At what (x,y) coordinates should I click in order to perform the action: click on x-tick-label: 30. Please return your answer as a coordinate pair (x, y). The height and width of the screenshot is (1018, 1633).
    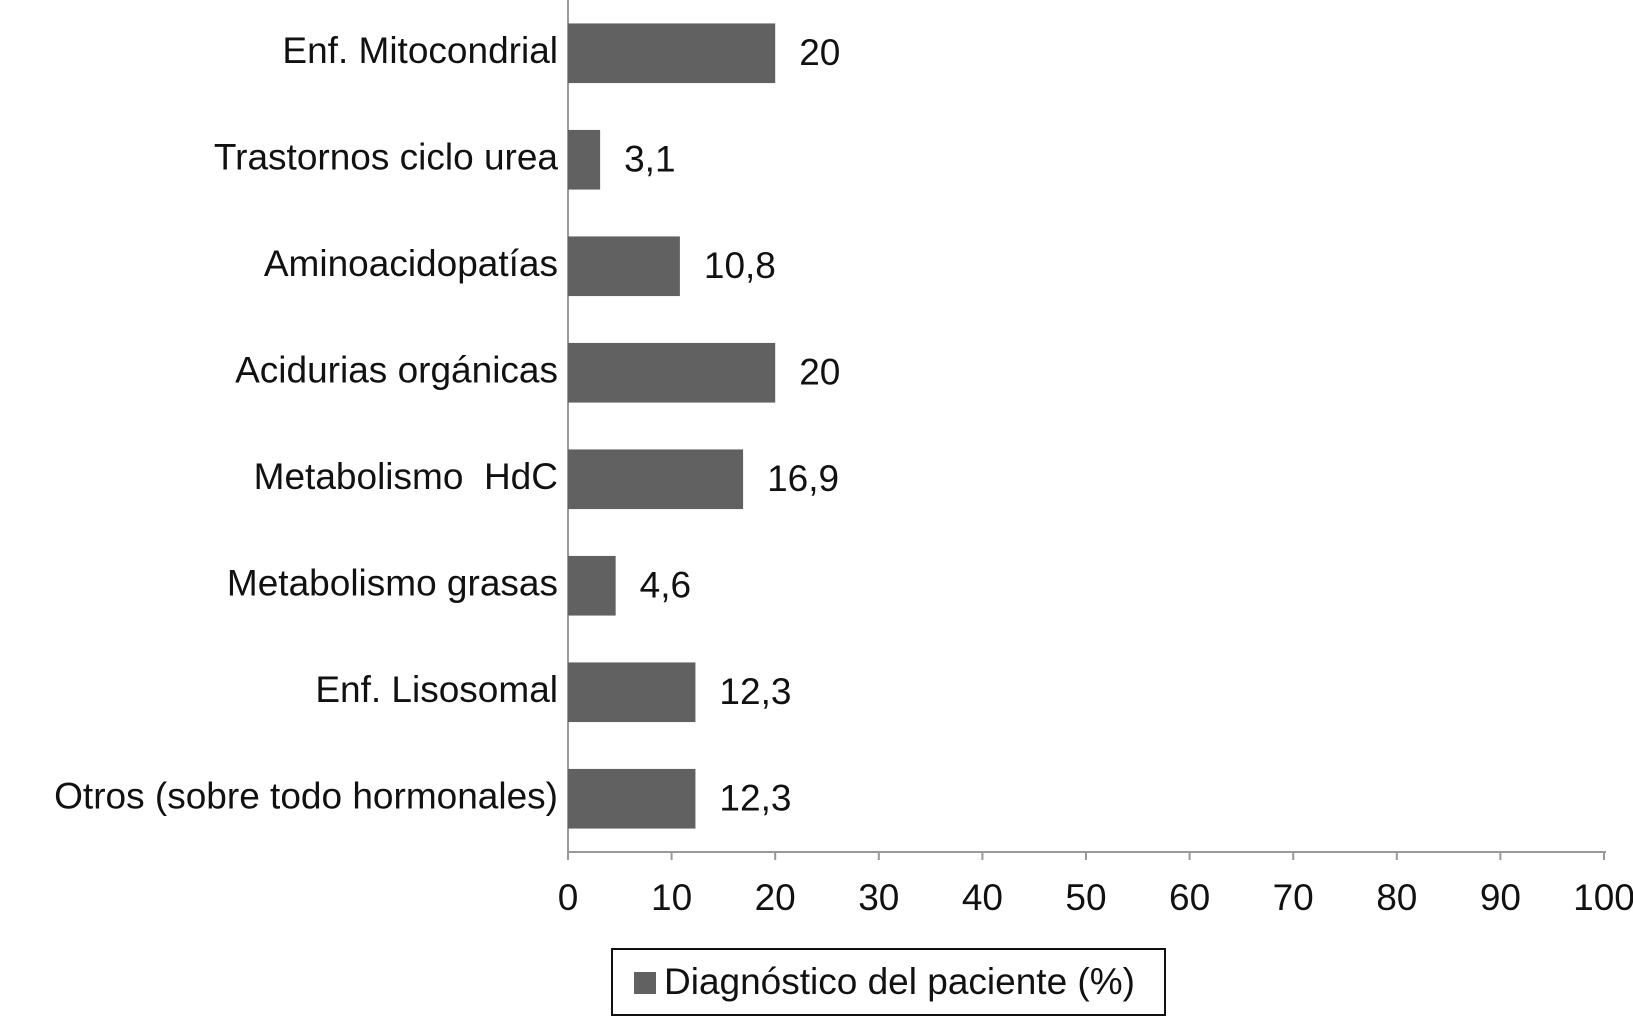
    Looking at the image, I should click on (878, 897).